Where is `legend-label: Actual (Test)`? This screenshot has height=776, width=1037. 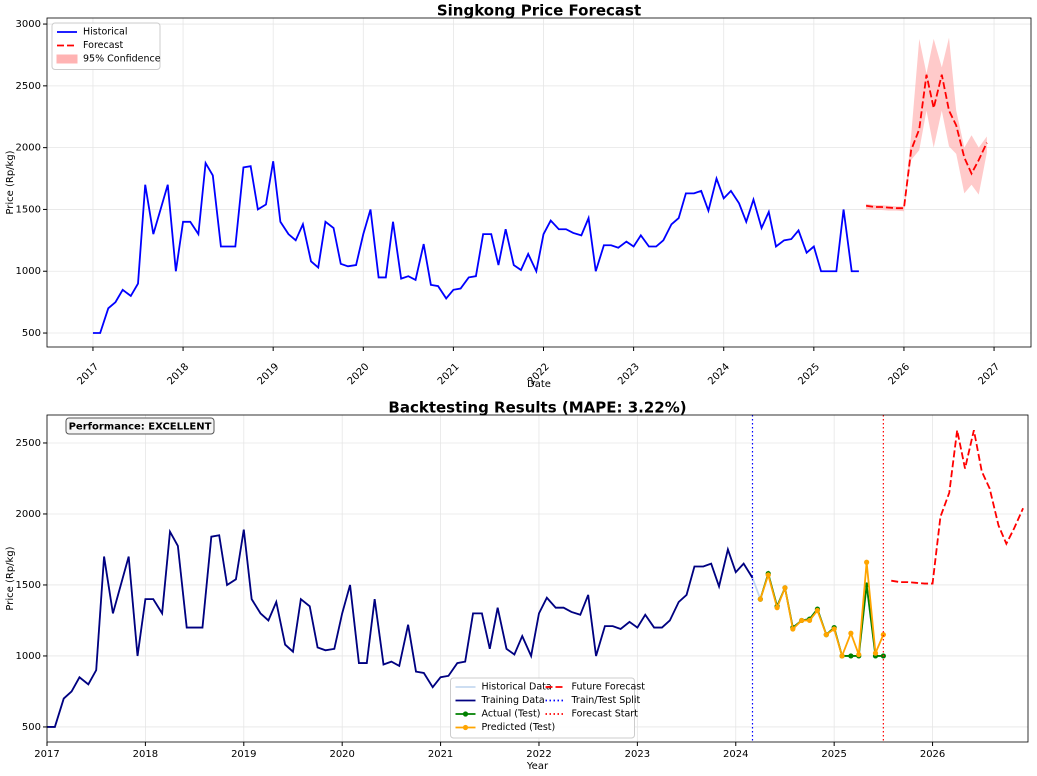 legend-label: Actual (Test) is located at coordinates (511, 714).